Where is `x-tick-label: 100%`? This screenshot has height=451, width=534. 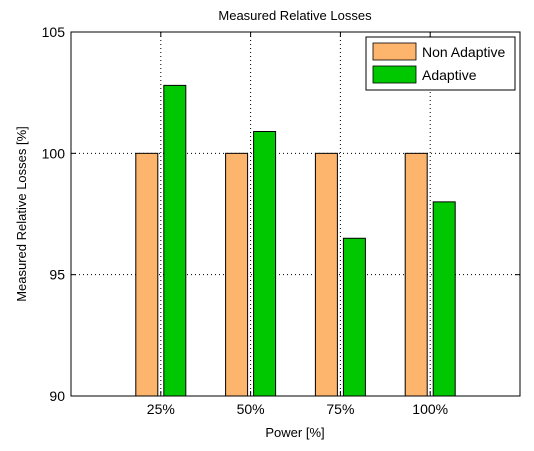
x-tick-label: 100% is located at coordinates (430, 409).